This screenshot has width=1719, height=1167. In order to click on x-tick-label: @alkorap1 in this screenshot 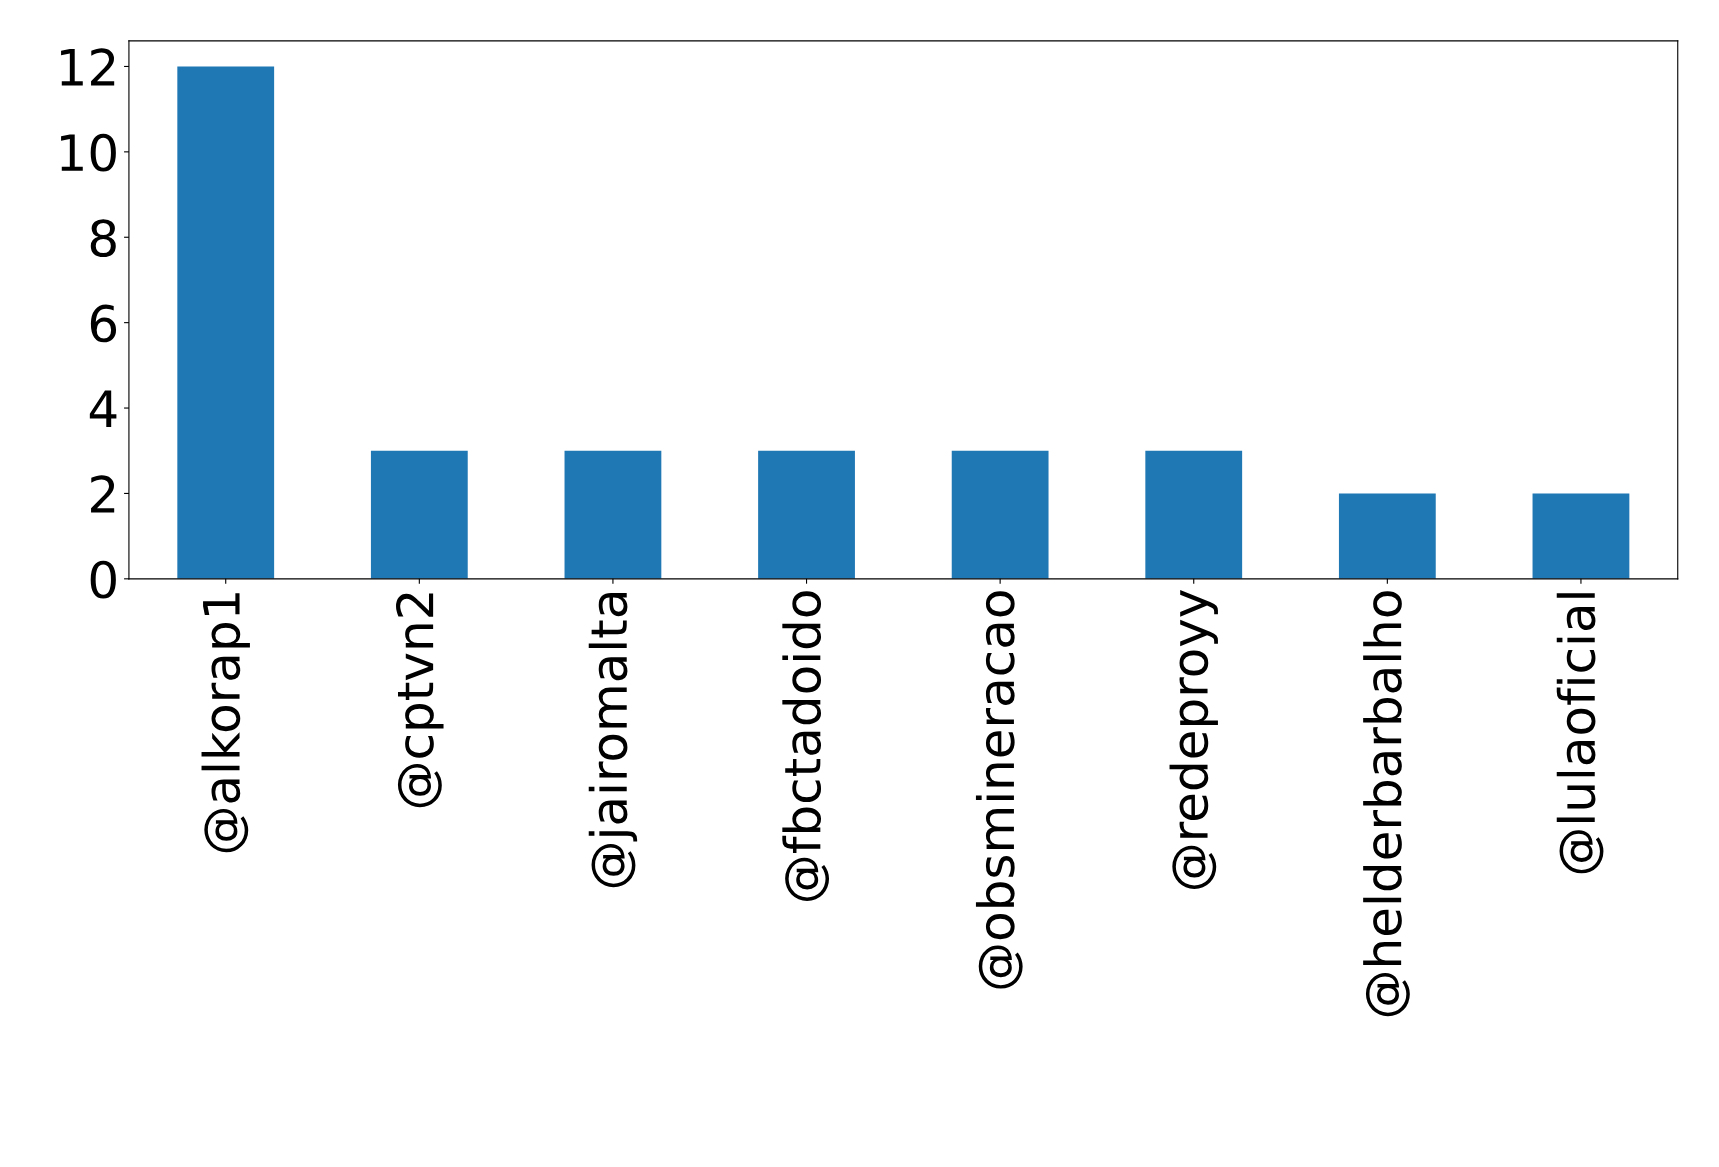, I will do `click(225, 723)`.